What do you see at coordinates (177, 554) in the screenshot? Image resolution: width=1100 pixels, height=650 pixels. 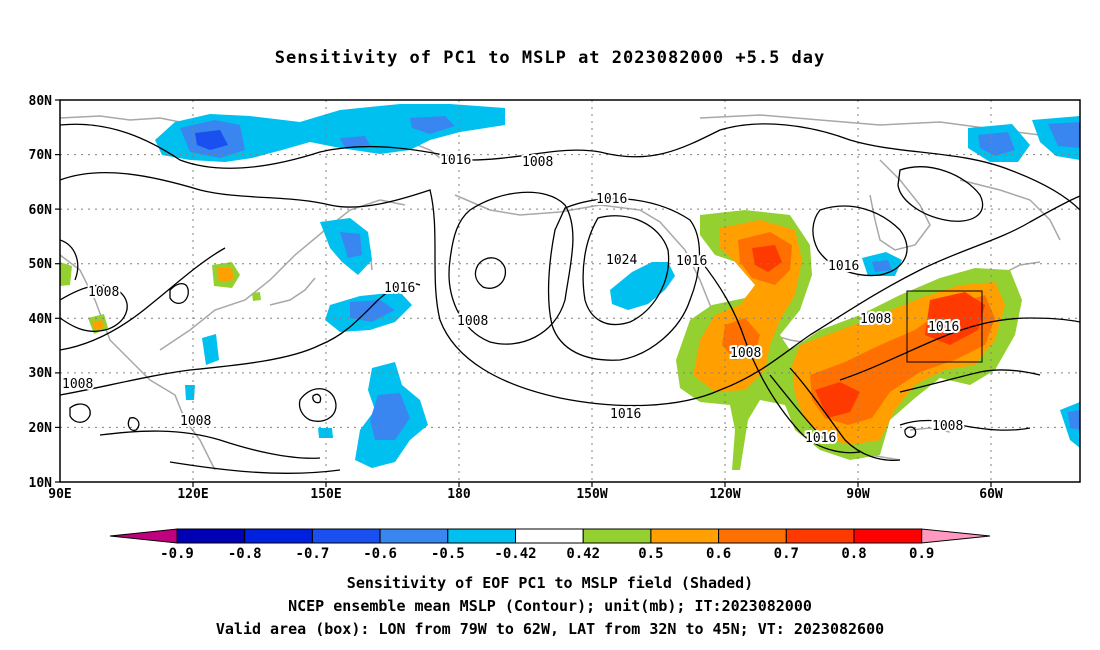 I see `colorbar-tick-label: -0.9` at bounding box center [177, 554].